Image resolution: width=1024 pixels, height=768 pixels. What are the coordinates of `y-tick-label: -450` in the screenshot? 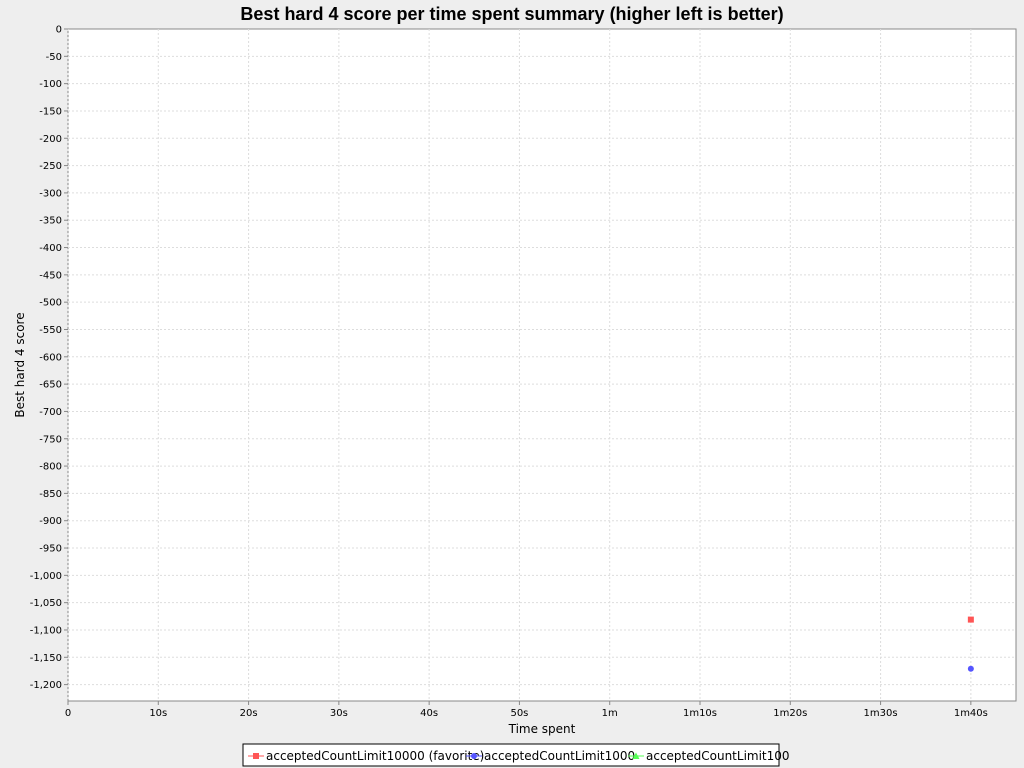 It's located at (50, 275).